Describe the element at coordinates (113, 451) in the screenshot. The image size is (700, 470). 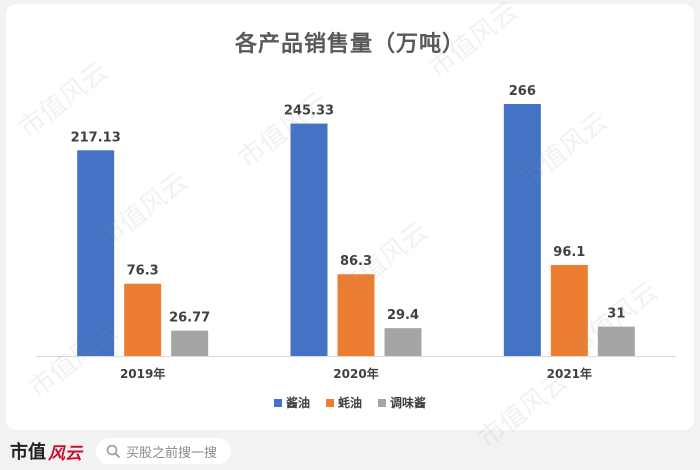
I see `search-icon` at that location.